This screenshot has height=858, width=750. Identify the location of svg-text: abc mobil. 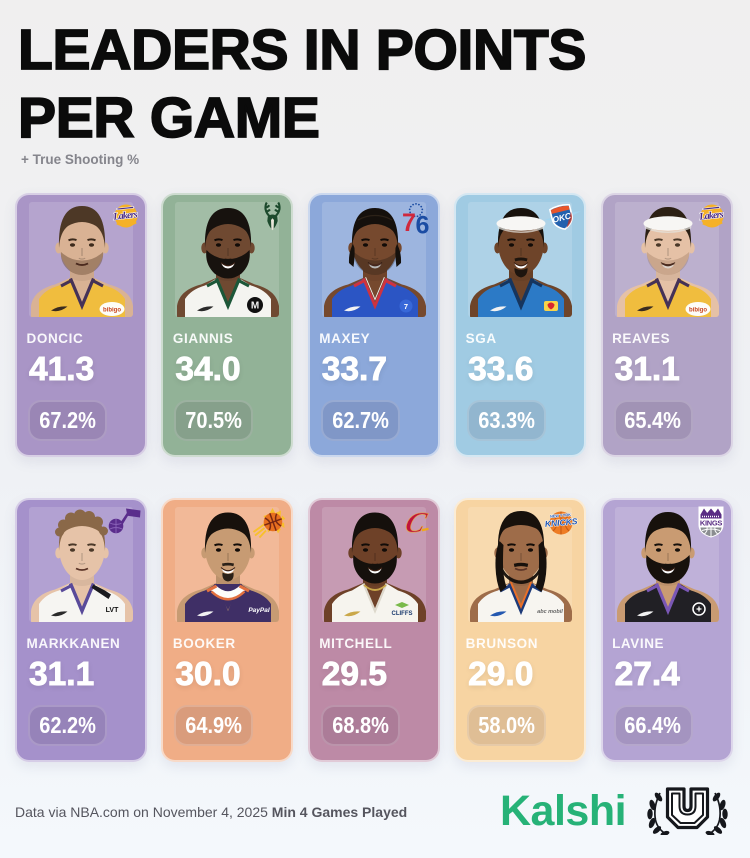
(550, 612).